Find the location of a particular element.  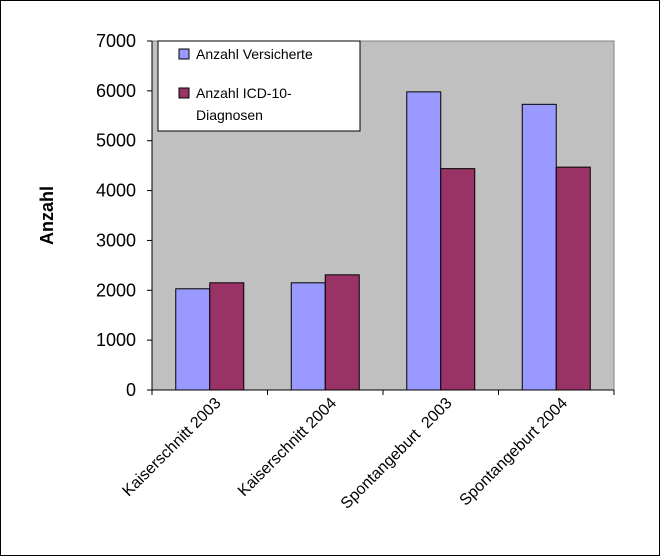

y-tick-label: 1000 is located at coordinates (116, 340).